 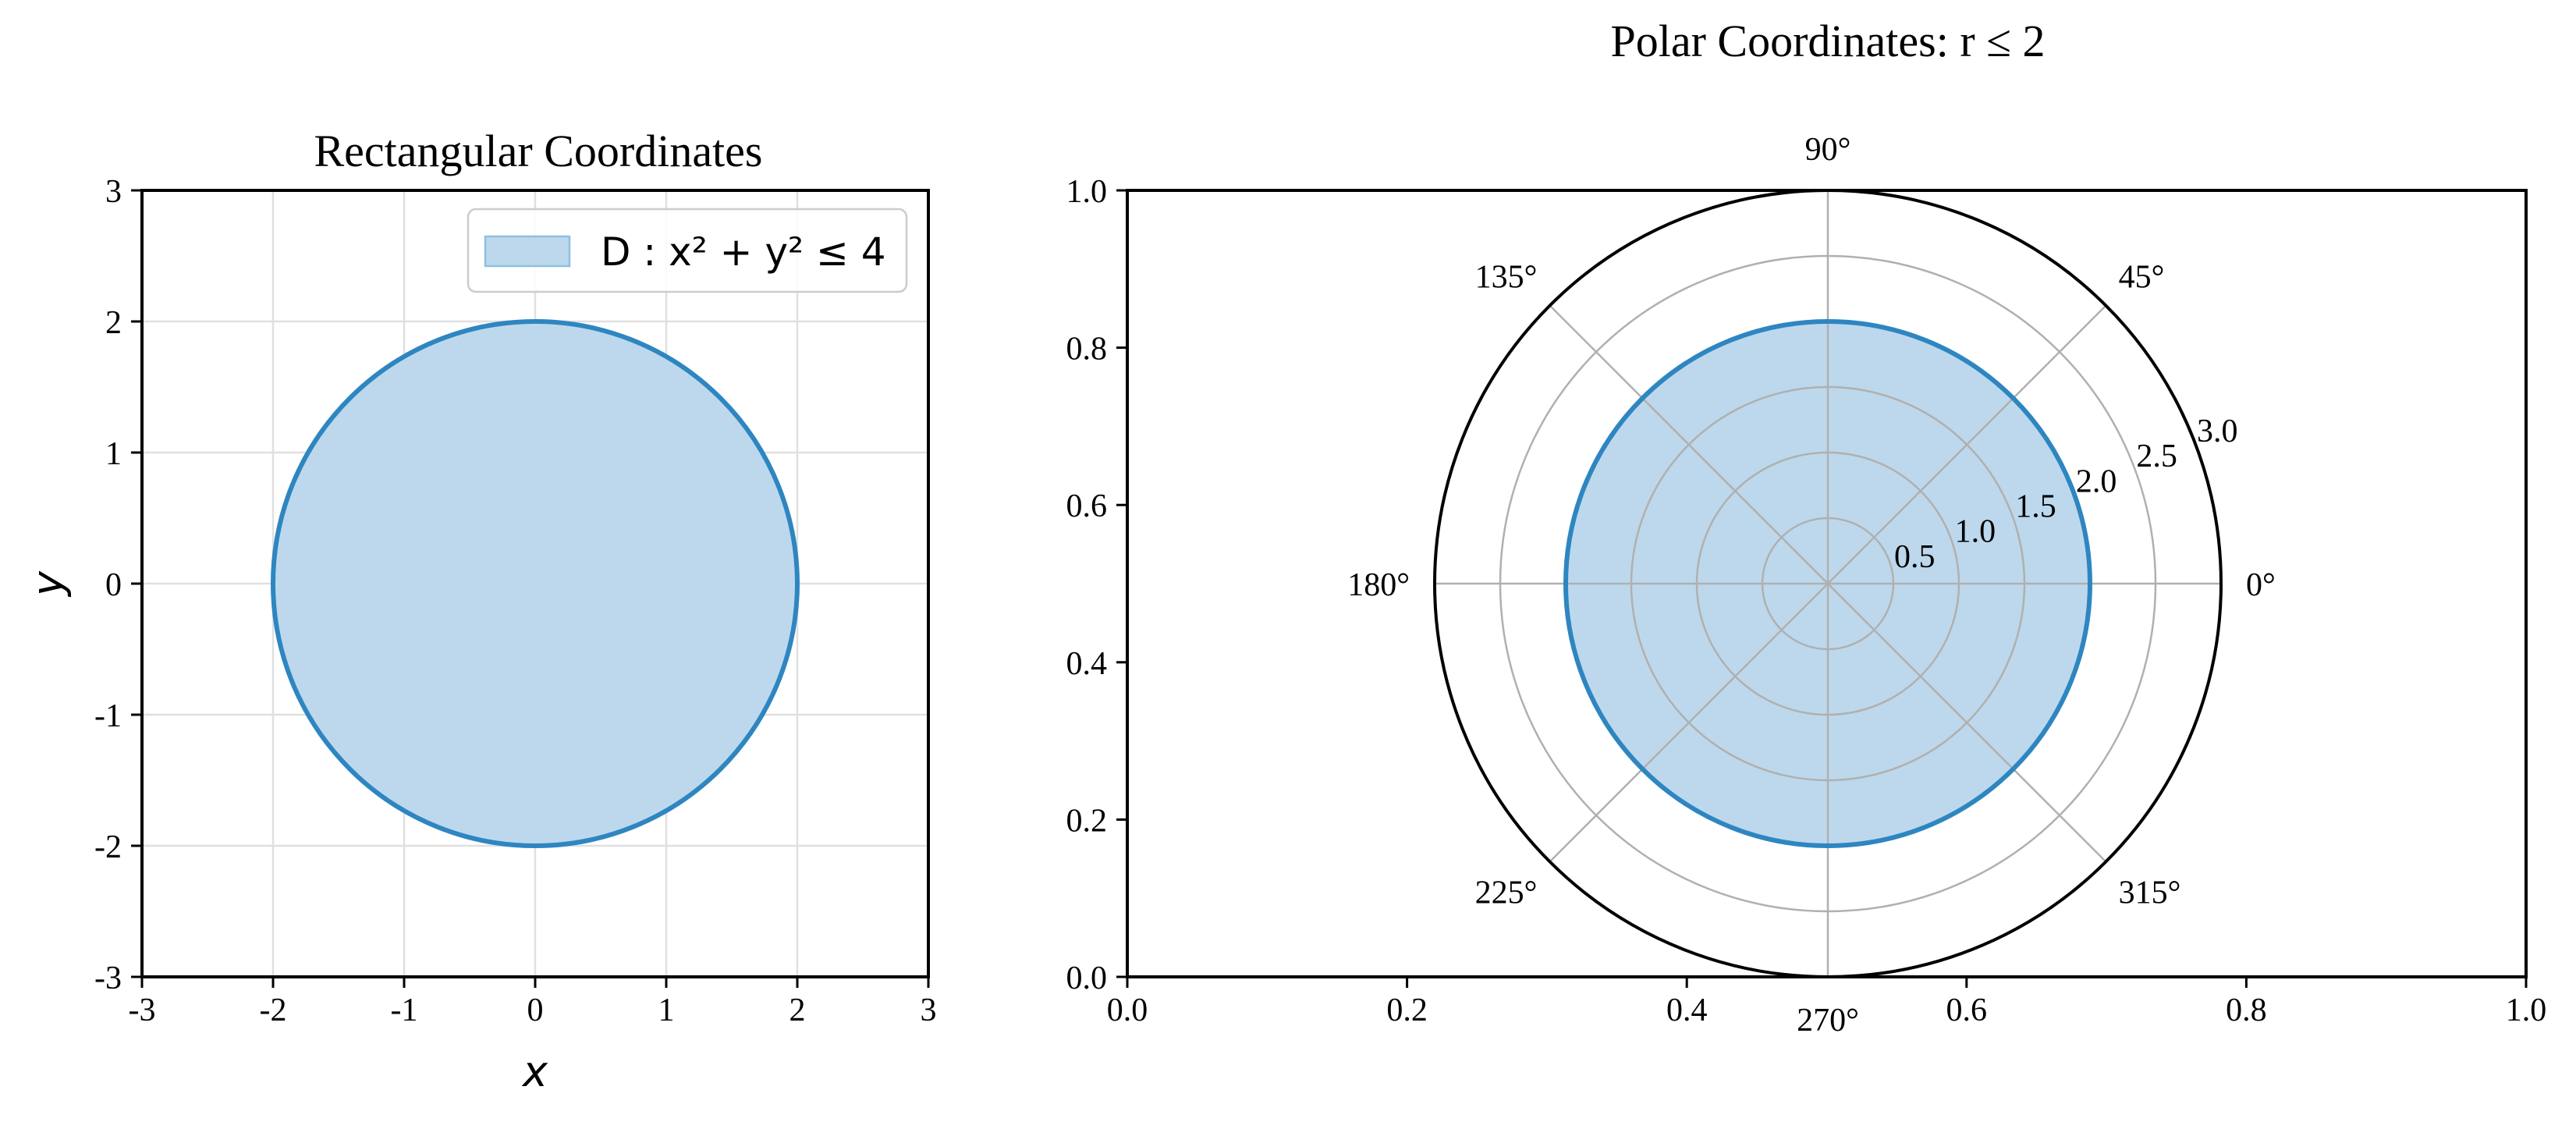 I want to click on angle-tick-label: 135°, so click(x=1506, y=277).